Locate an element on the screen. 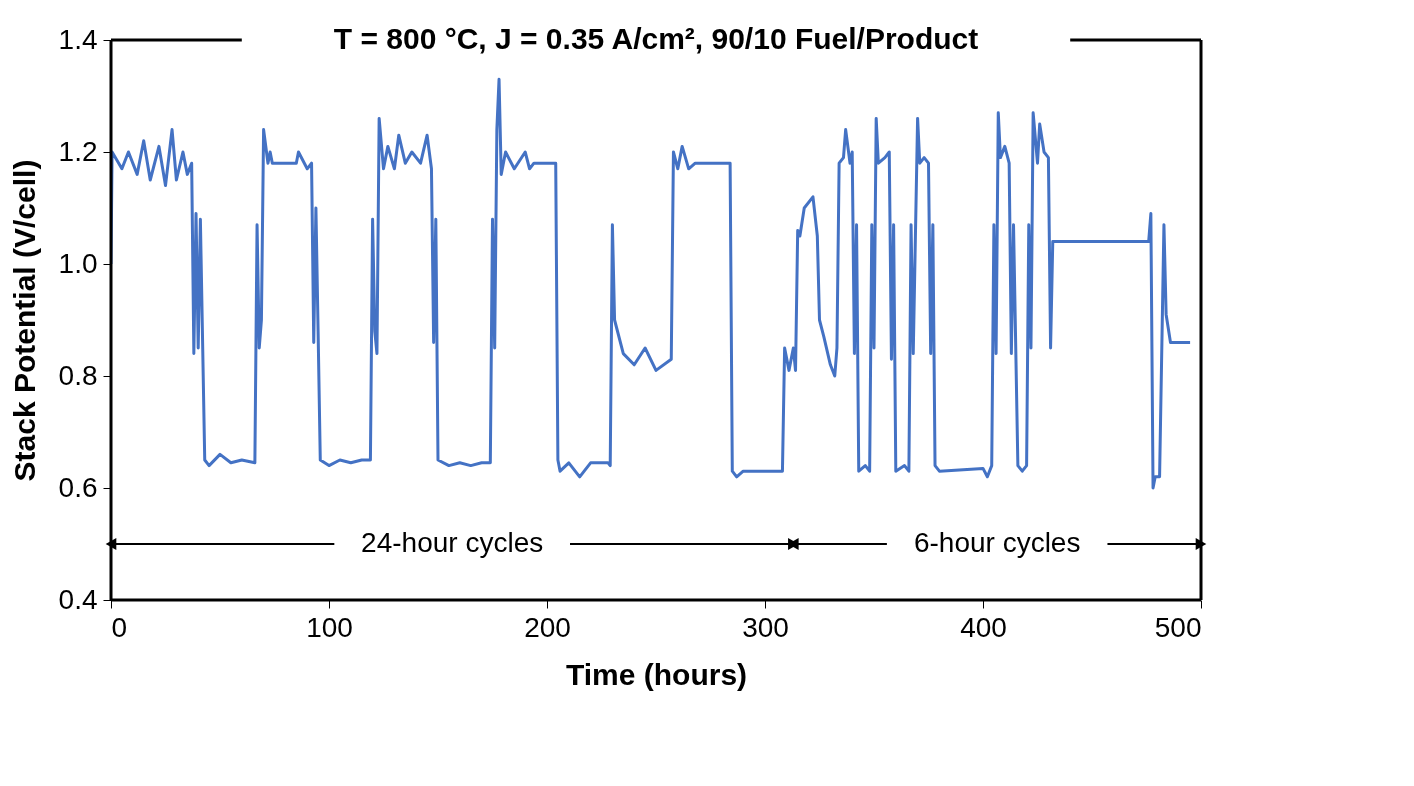  chart-title: T = 800 °C, J = 0.35 A/cm², 90/10 Fuel/Product is located at coordinates (656, 38).